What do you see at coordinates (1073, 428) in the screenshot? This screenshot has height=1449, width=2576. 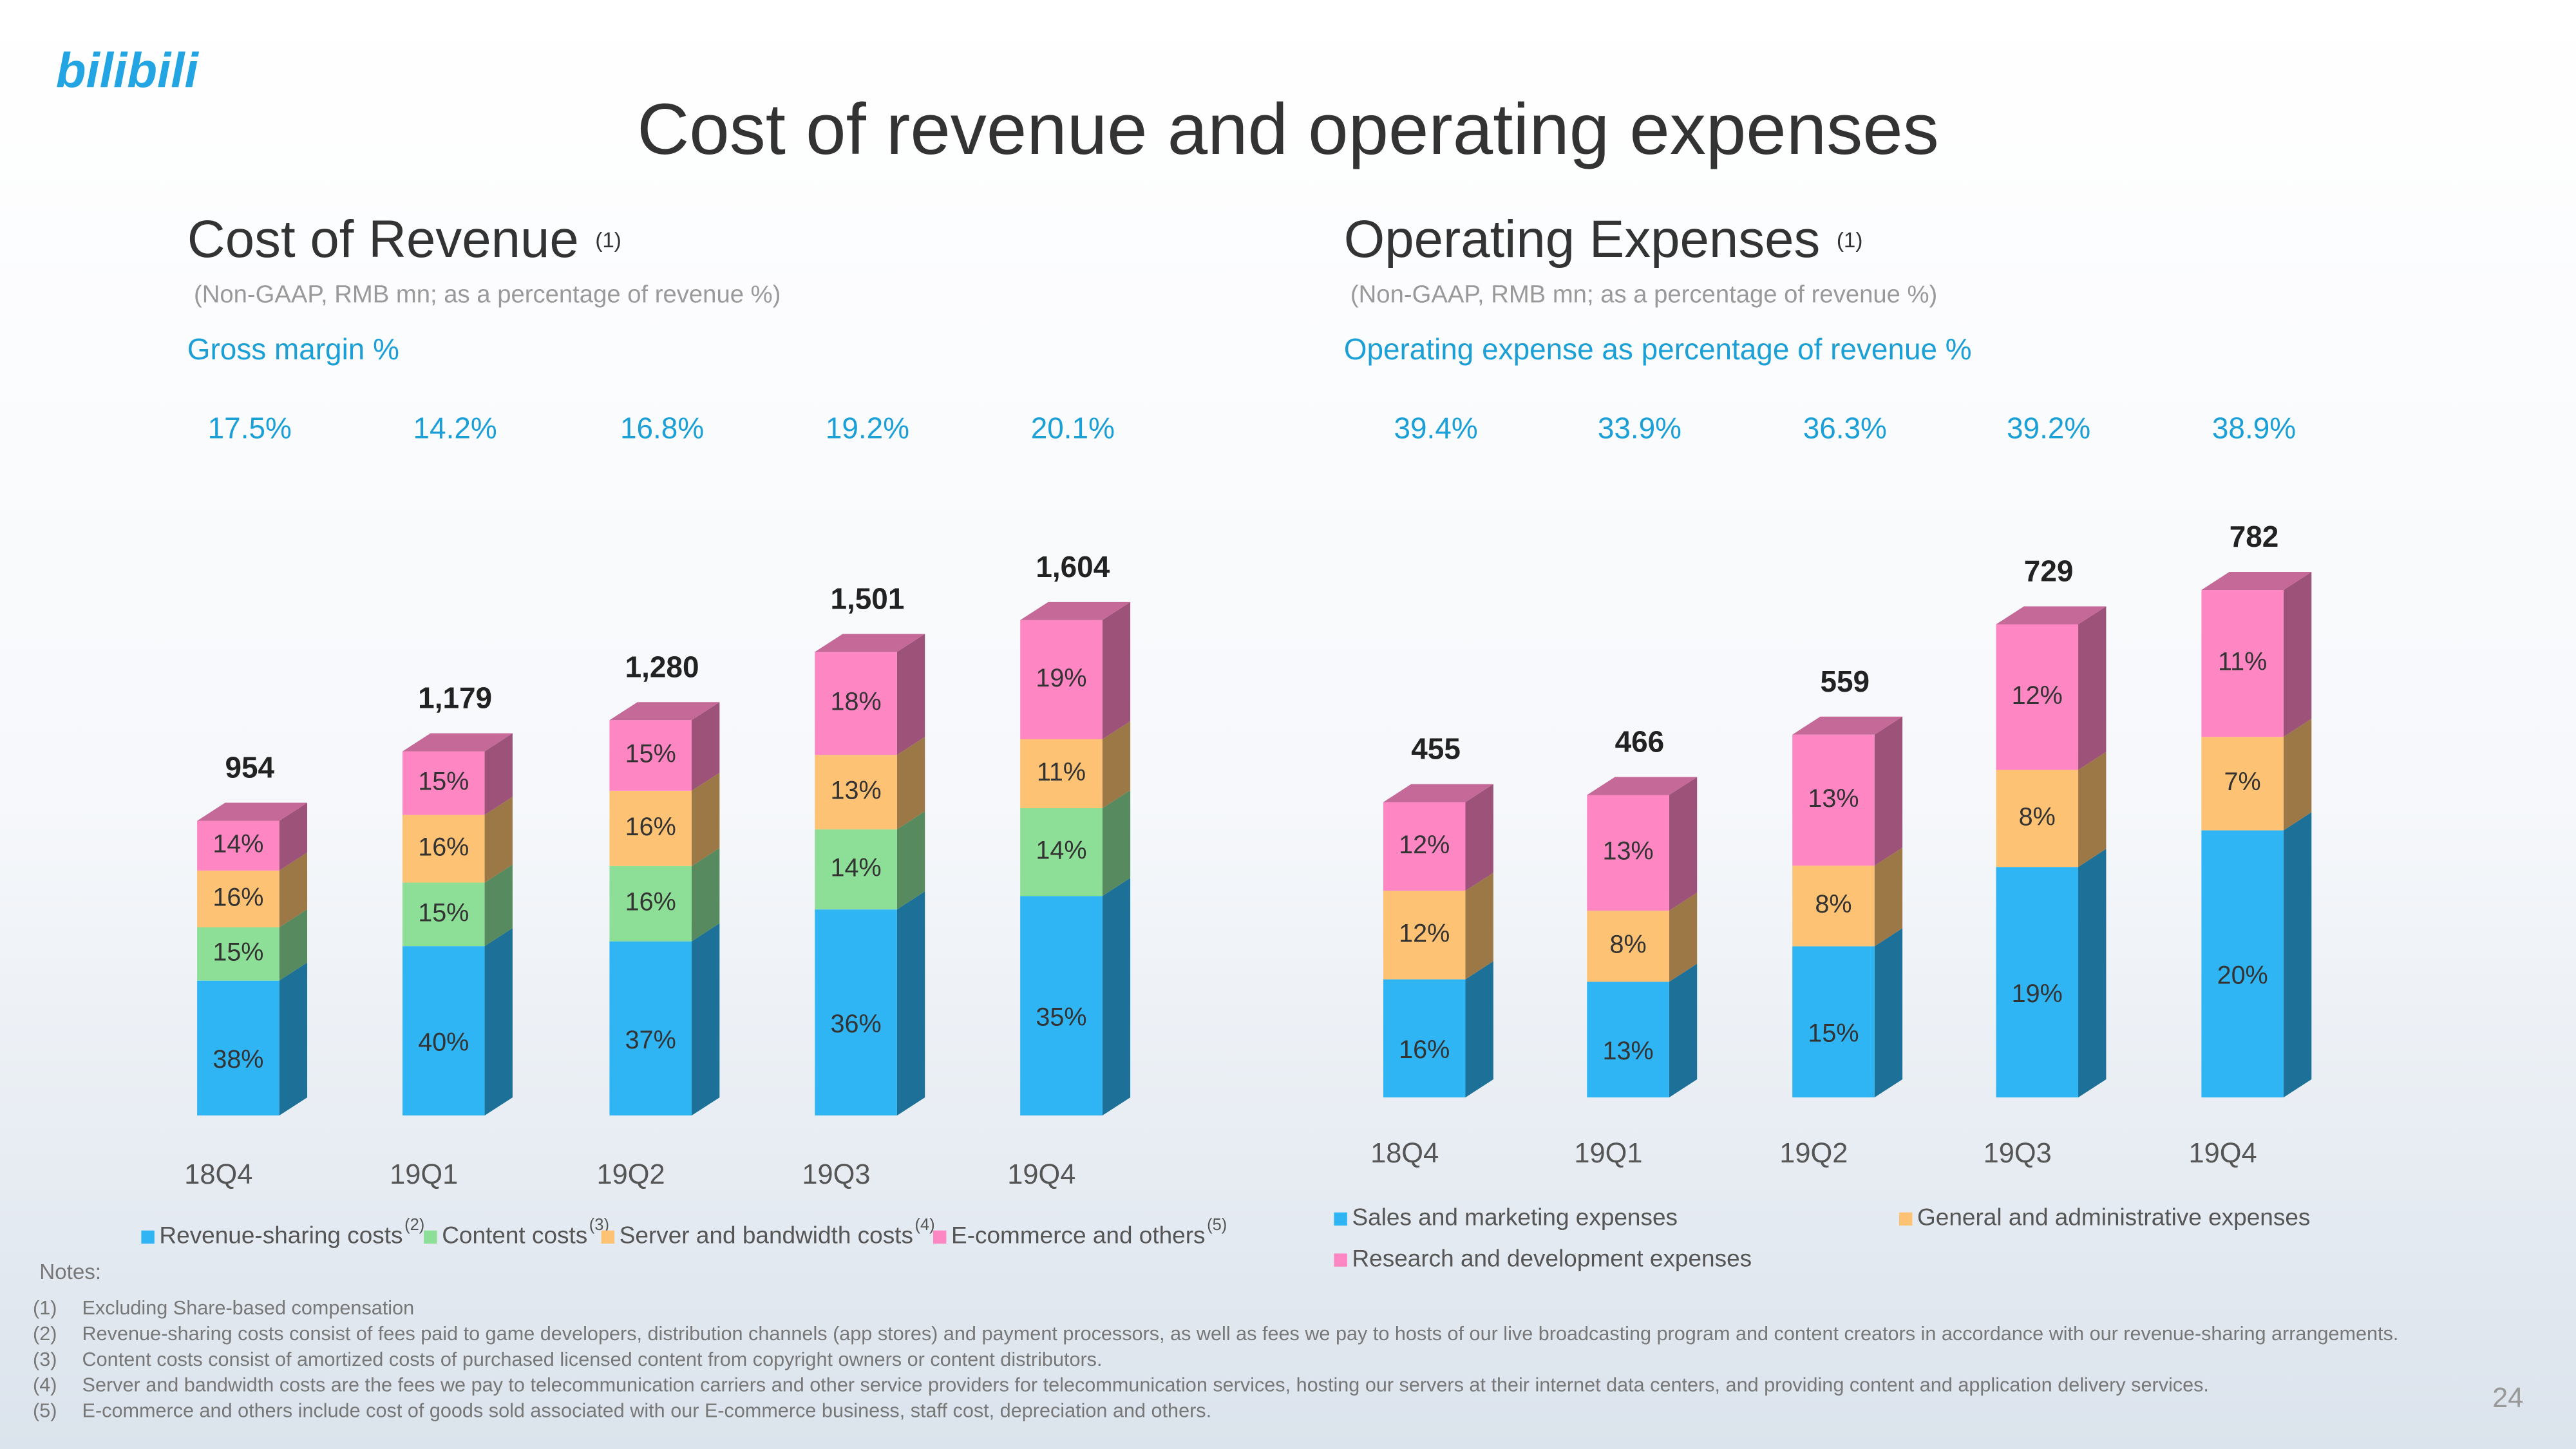 I see `ratio-label: 20.1%` at bounding box center [1073, 428].